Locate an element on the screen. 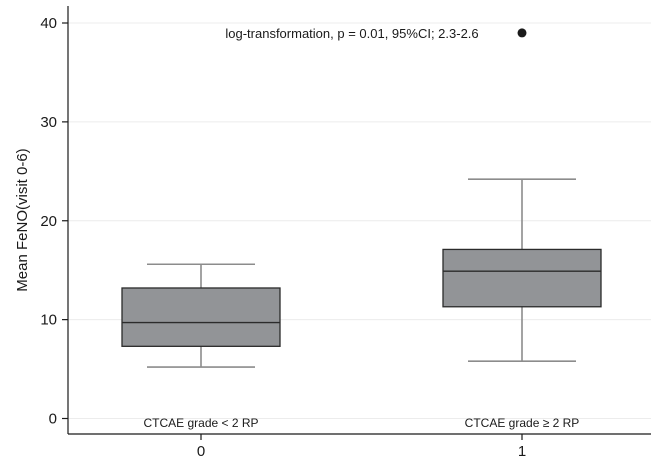 The image size is (656, 458). box-group-0: CTCAE grade < 2 RP is located at coordinates (201, 346).